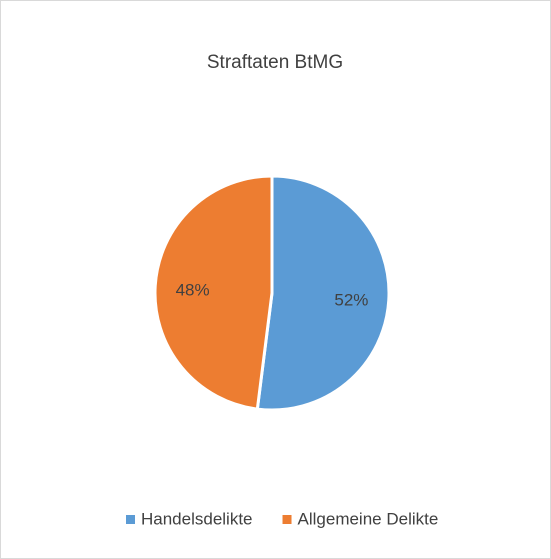  I want to click on data-label: 52%, so click(351, 299).